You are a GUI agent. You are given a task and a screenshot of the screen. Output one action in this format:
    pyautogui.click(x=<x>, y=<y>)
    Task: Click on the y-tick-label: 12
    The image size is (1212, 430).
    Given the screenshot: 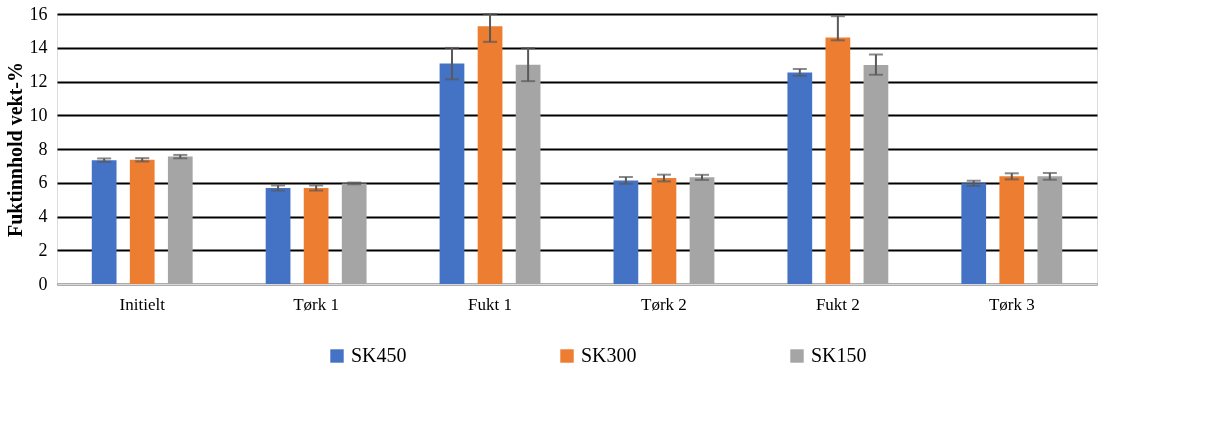 What is the action you would take?
    pyautogui.click(x=38, y=81)
    